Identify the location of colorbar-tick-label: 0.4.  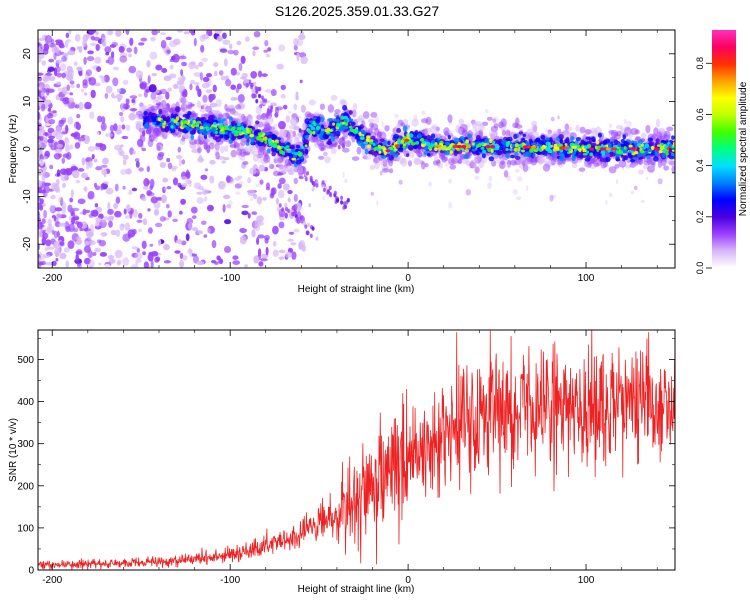
(700, 165).